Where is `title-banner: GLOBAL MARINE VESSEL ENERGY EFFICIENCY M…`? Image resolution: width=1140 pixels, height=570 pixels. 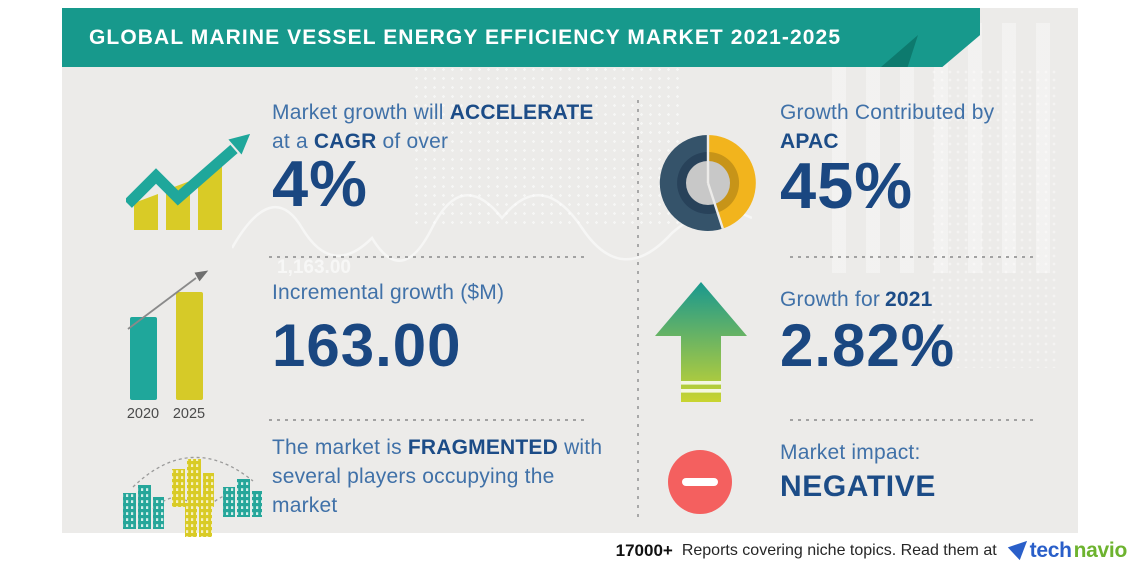 title-banner: GLOBAL MARINE VESSEL ENERGY EFFICIENCY M… is located at coordinates (521, 37).